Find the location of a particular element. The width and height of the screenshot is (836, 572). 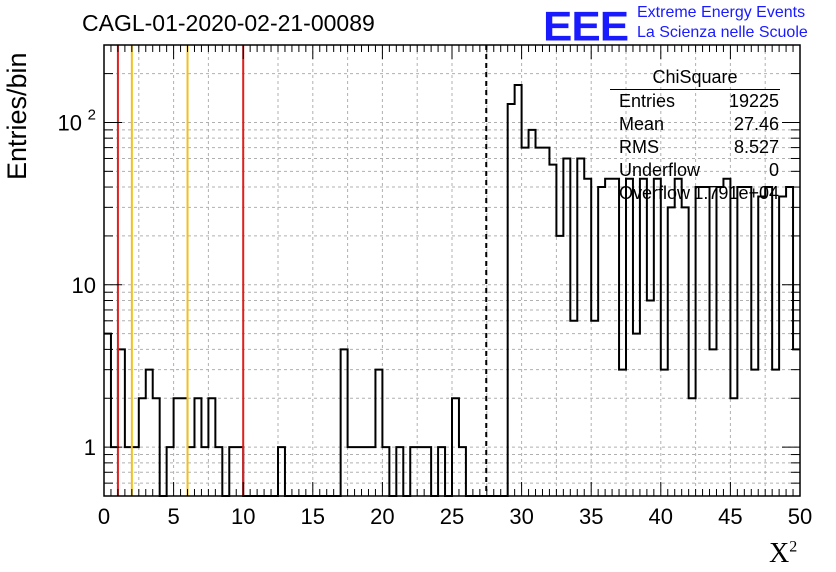

stats-row-rms: RMS 8.527 is located at coordinates (699, 147).